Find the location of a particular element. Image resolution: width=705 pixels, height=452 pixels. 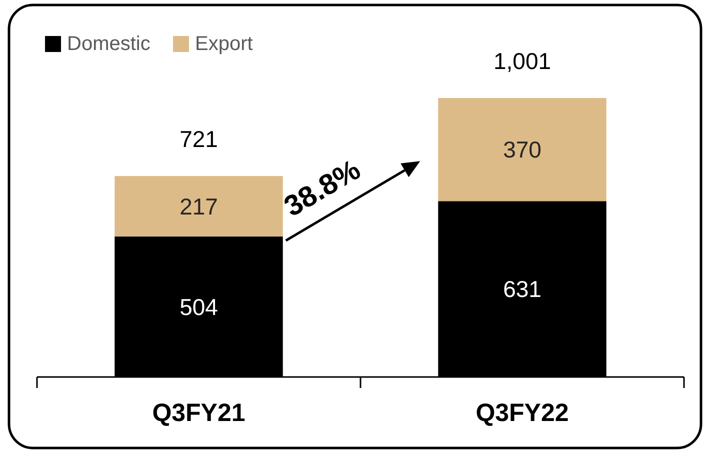

data-label: 631 is located at coordinates (522, 289).